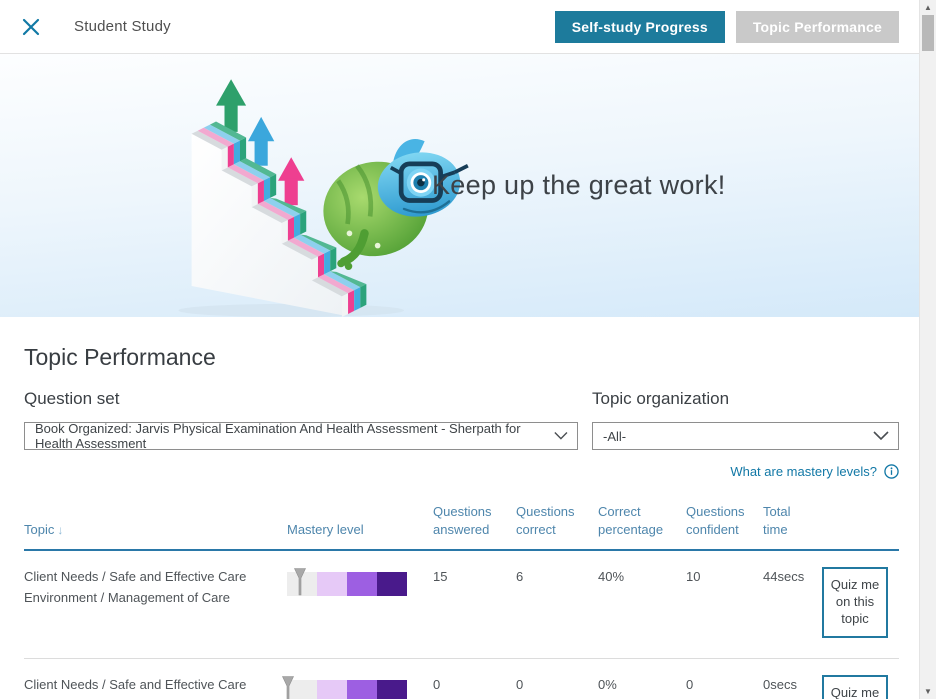 The height and width of the screenshot is (699, 936). Describe the element at coordinates (780, 684) in the screenshot. I see `total-time-value: 0secs` at that location.